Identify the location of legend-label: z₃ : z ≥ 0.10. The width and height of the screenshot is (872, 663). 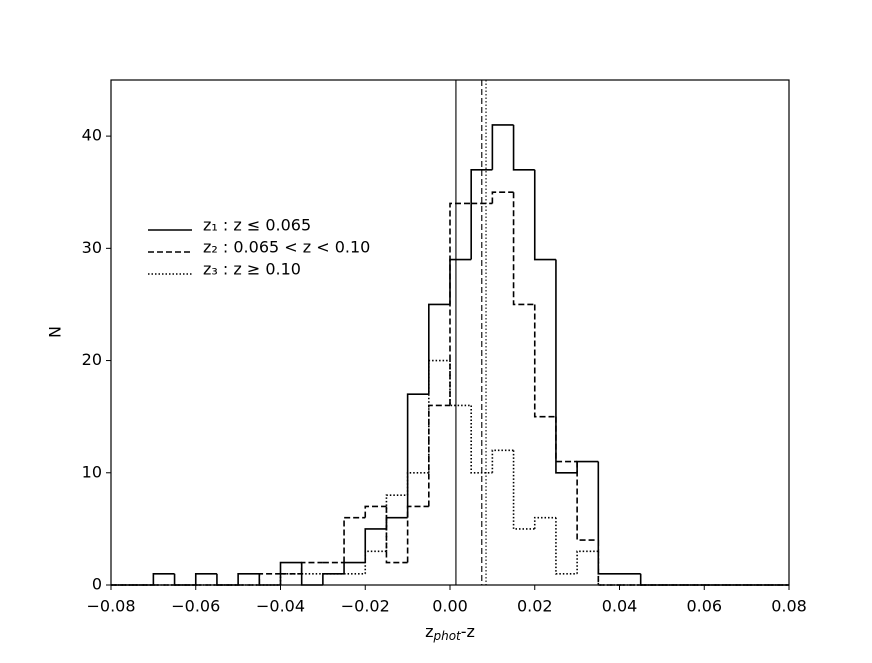
(252, 269).